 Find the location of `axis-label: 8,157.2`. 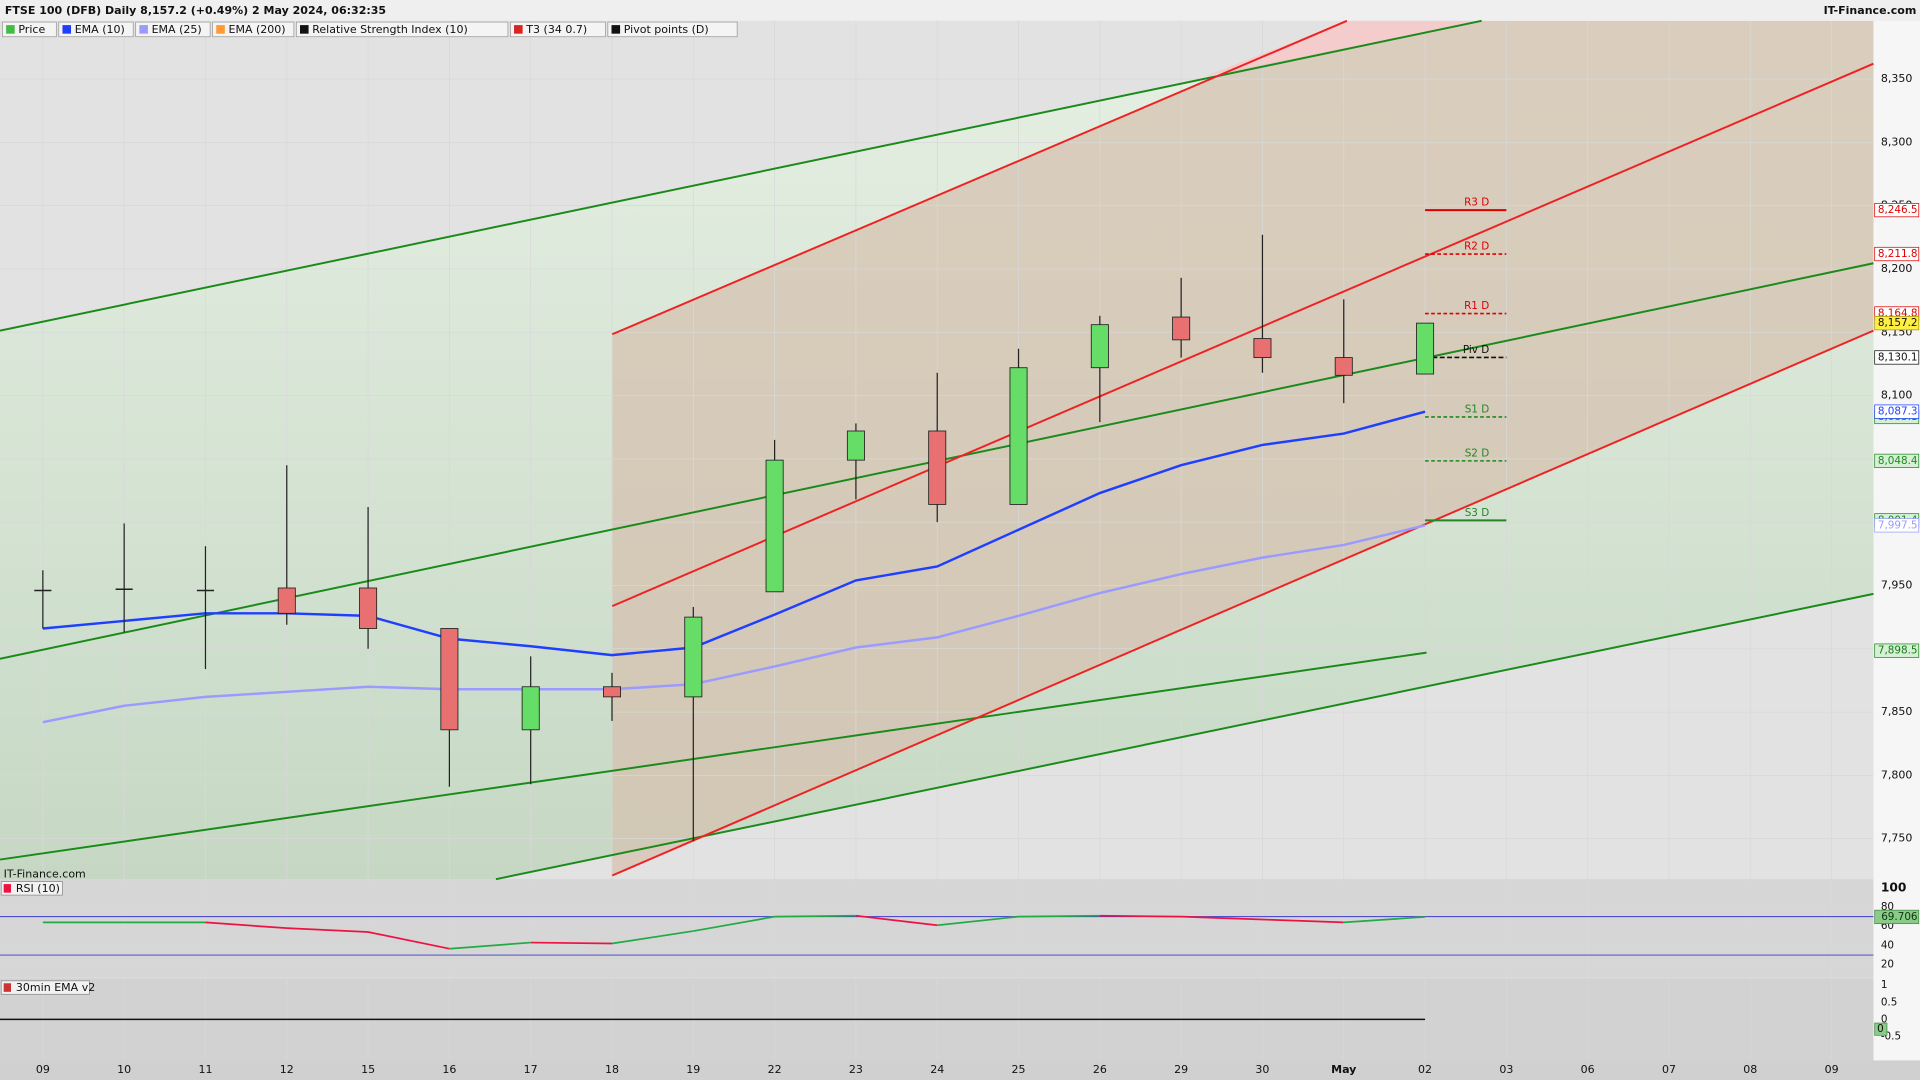

axis-label: 8,157.2 is located at coordinates (1898, 323).